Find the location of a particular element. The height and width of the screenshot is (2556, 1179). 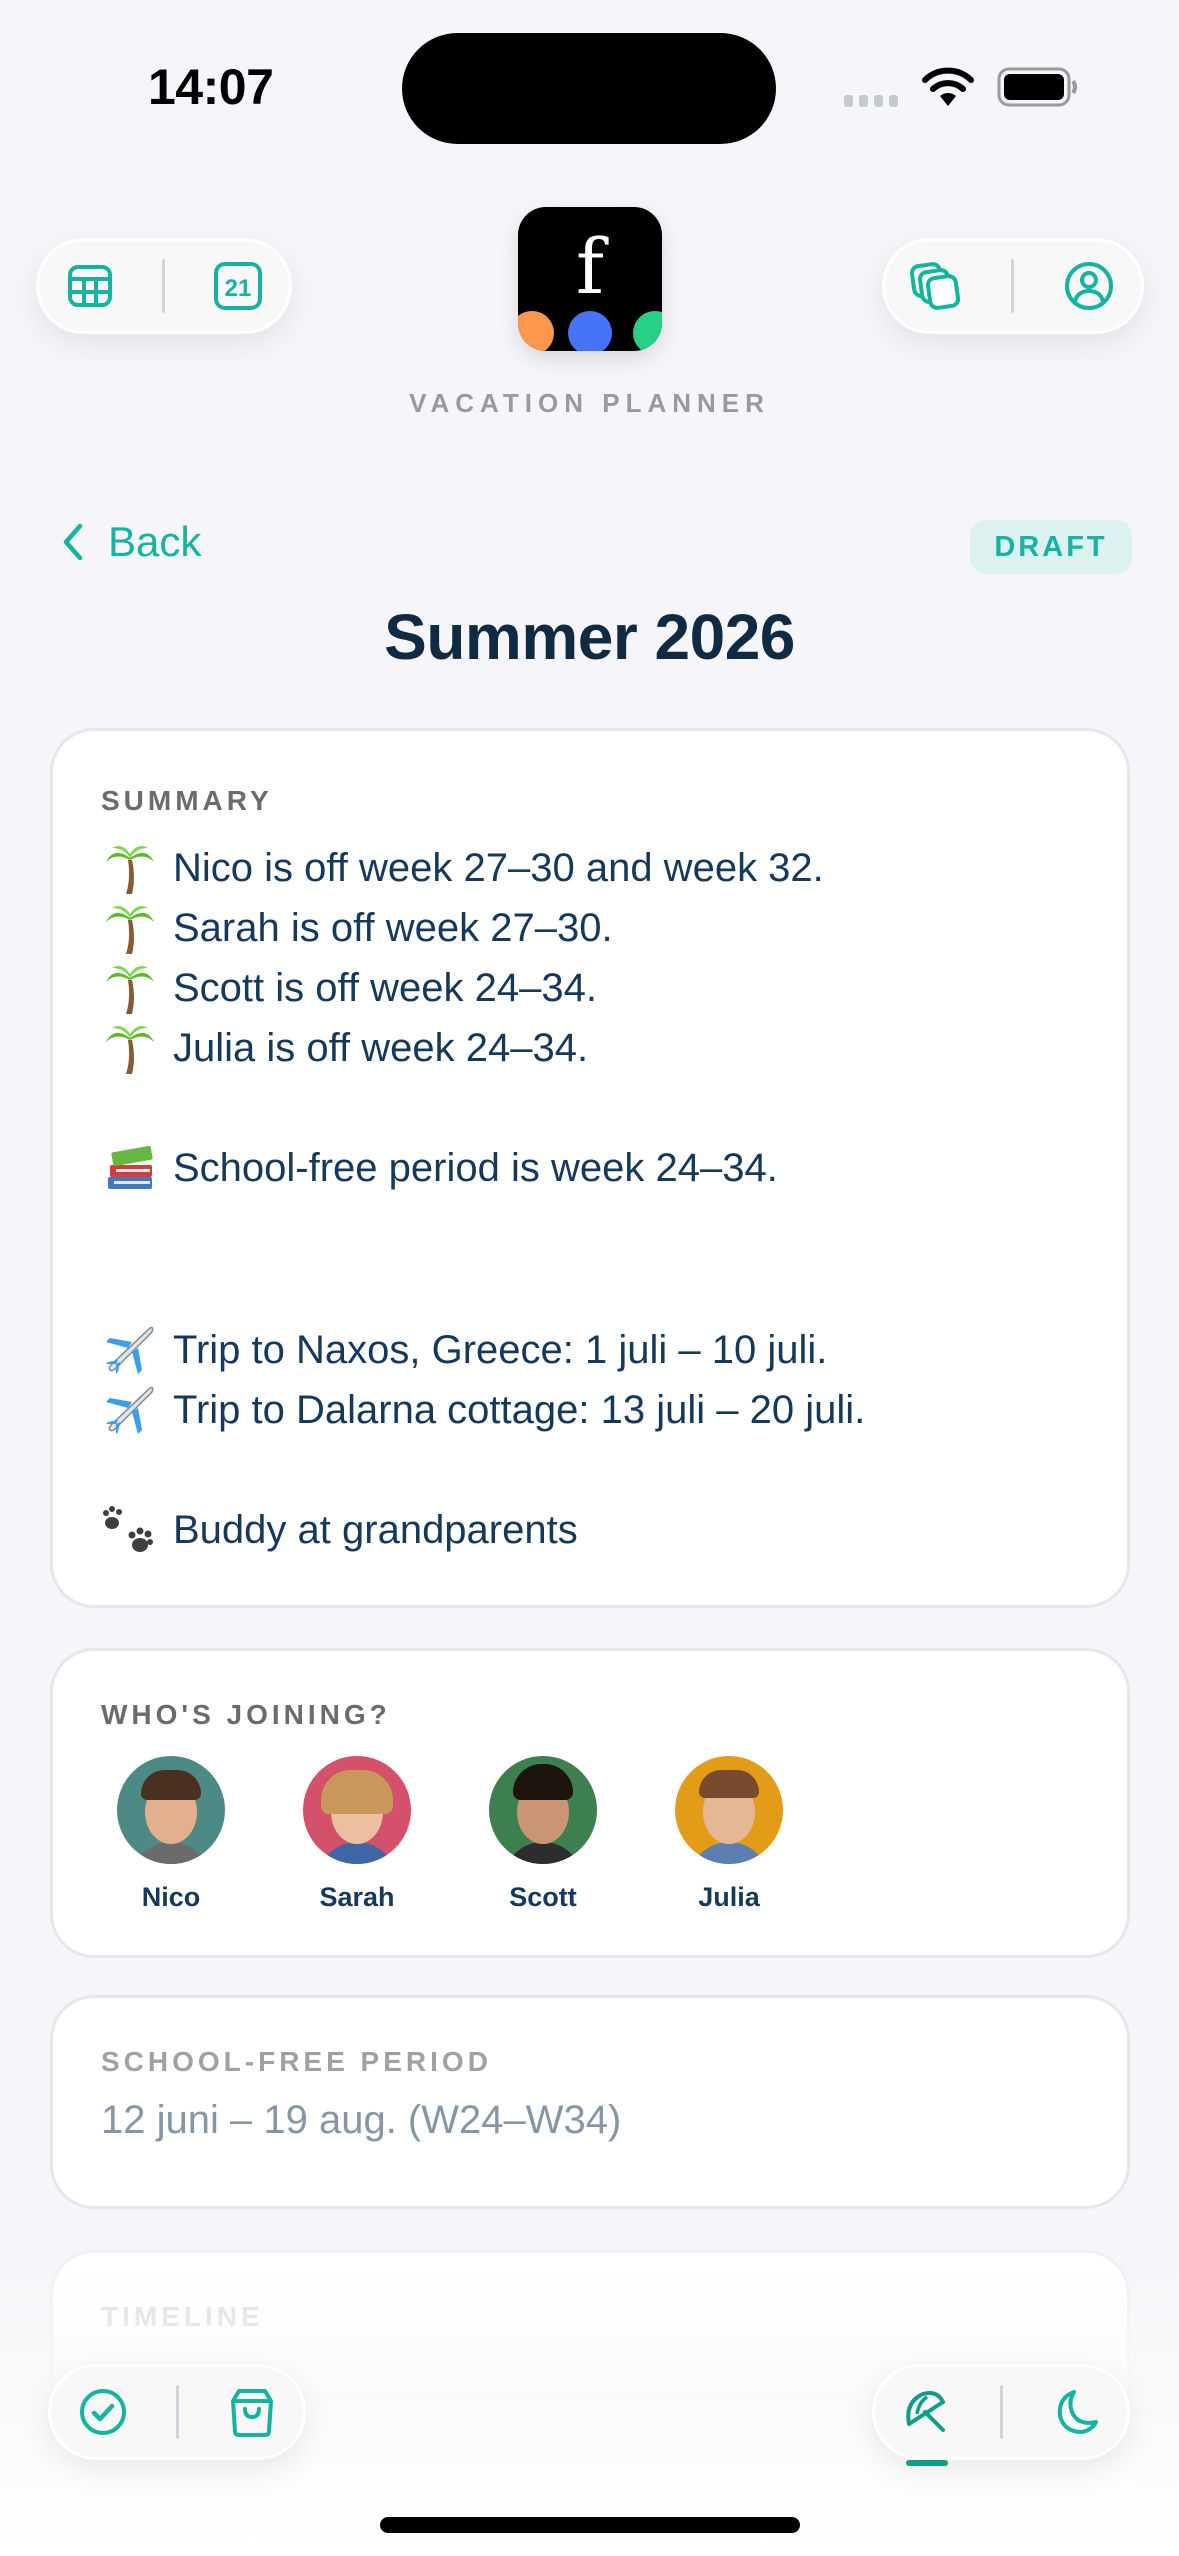

home-indicator is located at coordinates (590, 2525).